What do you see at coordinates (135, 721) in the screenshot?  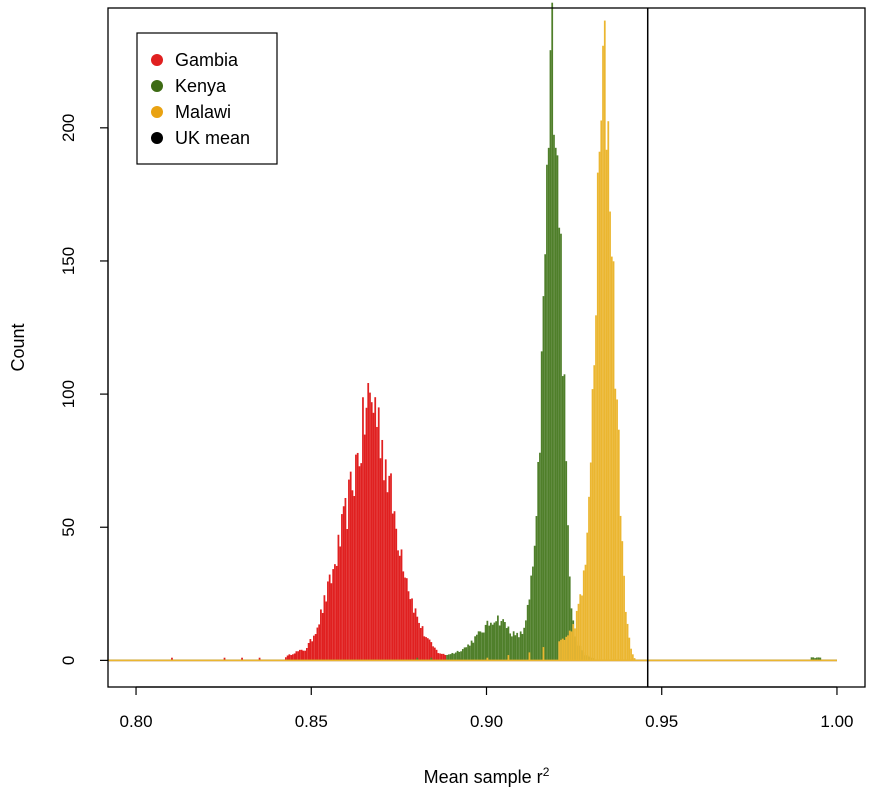 I see `x-tick-label: 0.80` at bounding box center [135, 721].